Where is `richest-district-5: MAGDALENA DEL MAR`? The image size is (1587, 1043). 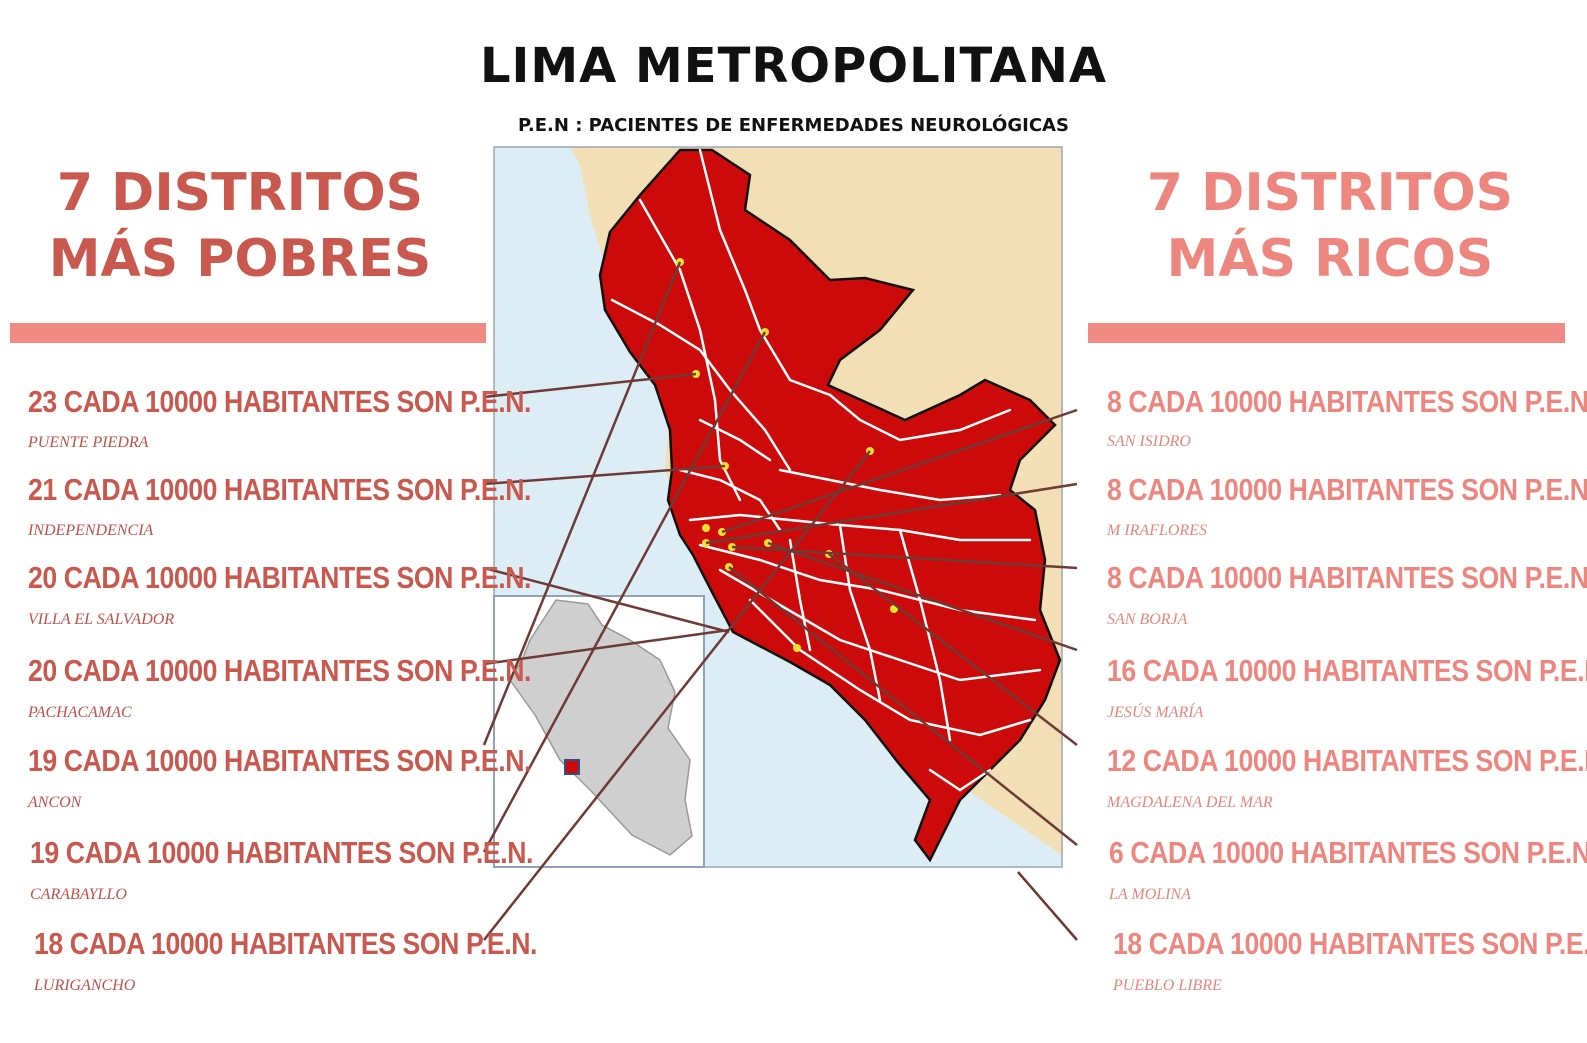 richest-district-5: MAGDALENA DEL MAR is located at coordinates (1190, 802).